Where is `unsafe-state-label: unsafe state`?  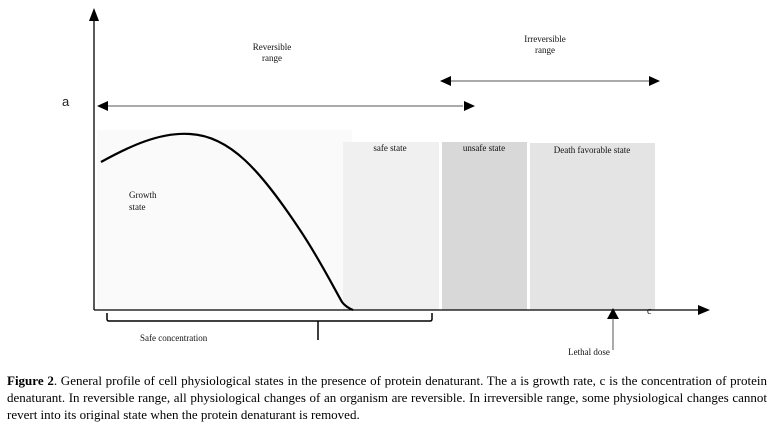 unsafe-state-label: unsafe state is located at coordinates (484, 148).